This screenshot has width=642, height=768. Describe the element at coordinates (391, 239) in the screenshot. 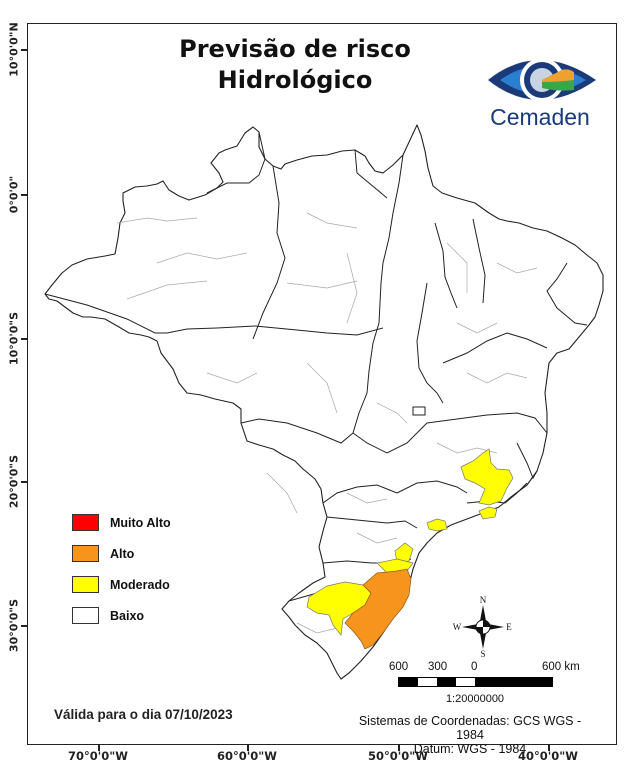

I see `border-pa-ma` at that location.